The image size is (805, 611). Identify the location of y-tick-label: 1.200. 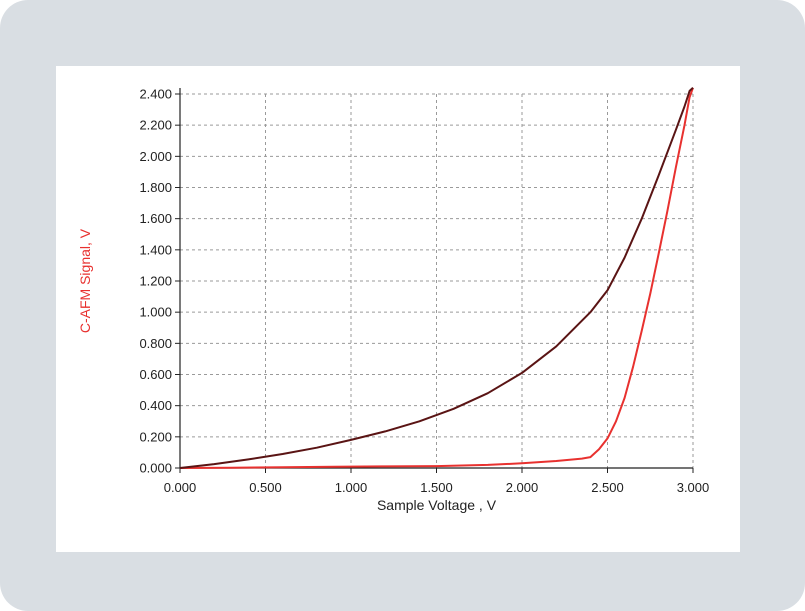
(155, 281).